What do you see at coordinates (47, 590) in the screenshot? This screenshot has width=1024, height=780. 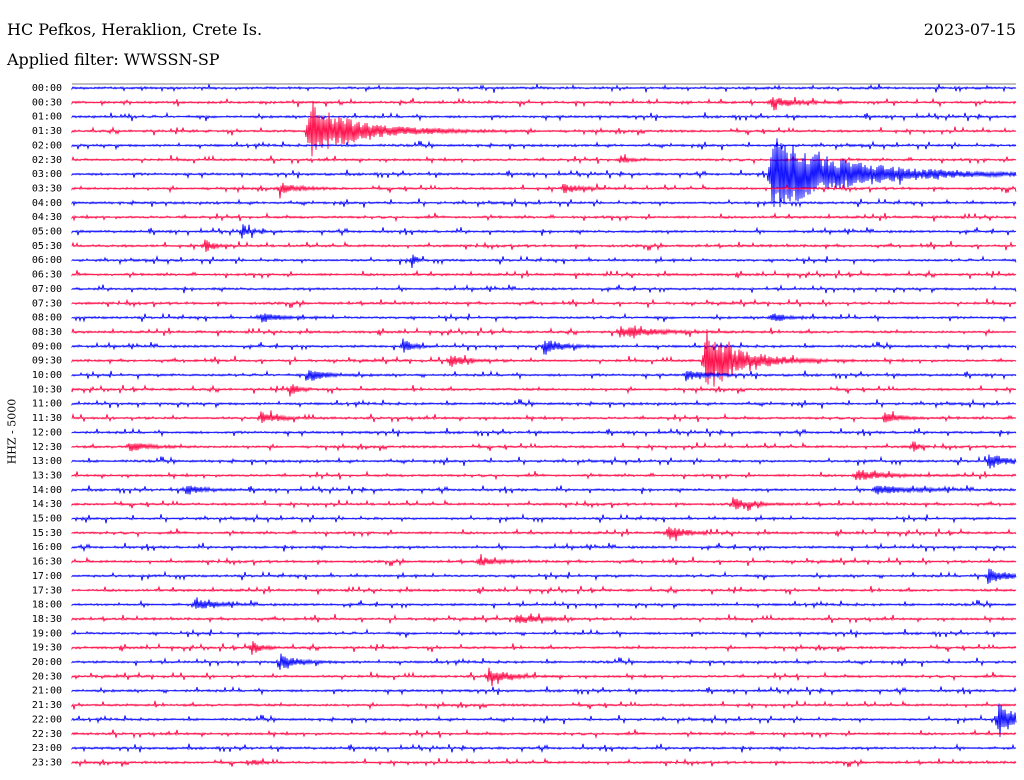 I see `time-tick-label: 17:30` at bounding box center [47, 590].